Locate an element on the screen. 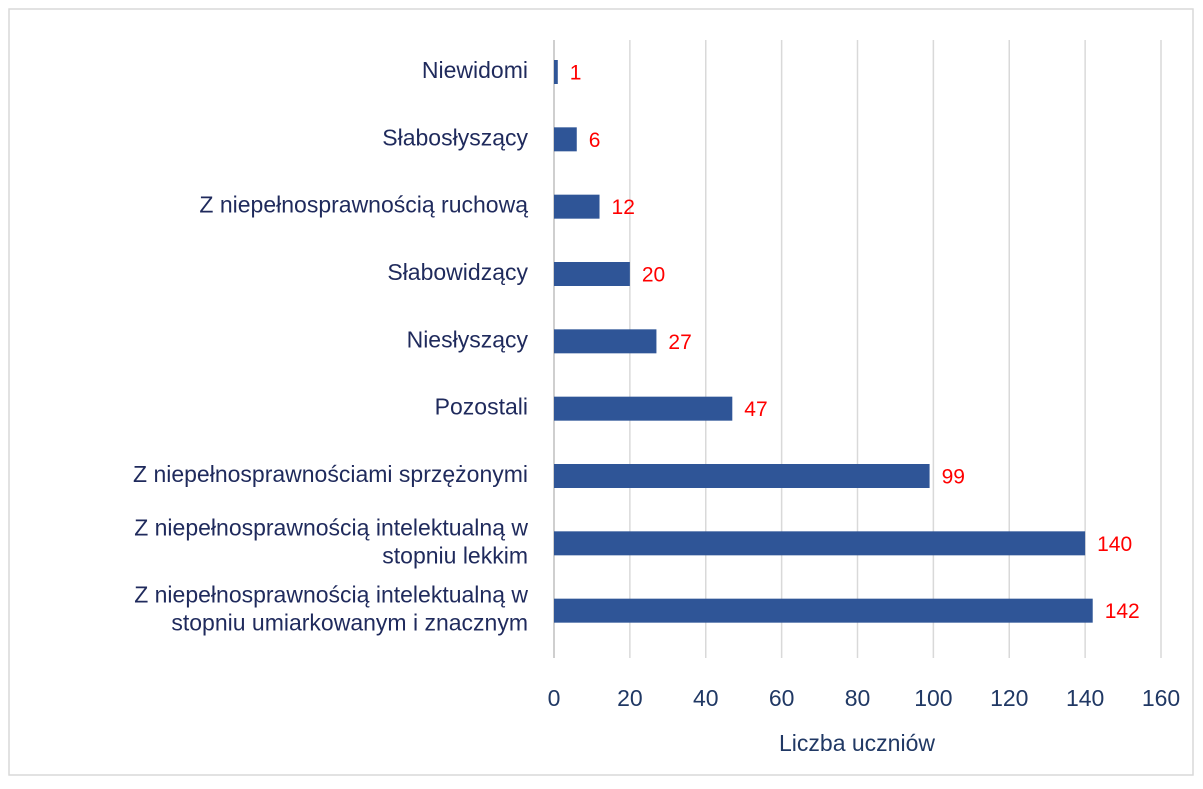 The height and width of the screenshot is (789, 1203). x-tick-label: 60 is located at coordinates (782, 698).